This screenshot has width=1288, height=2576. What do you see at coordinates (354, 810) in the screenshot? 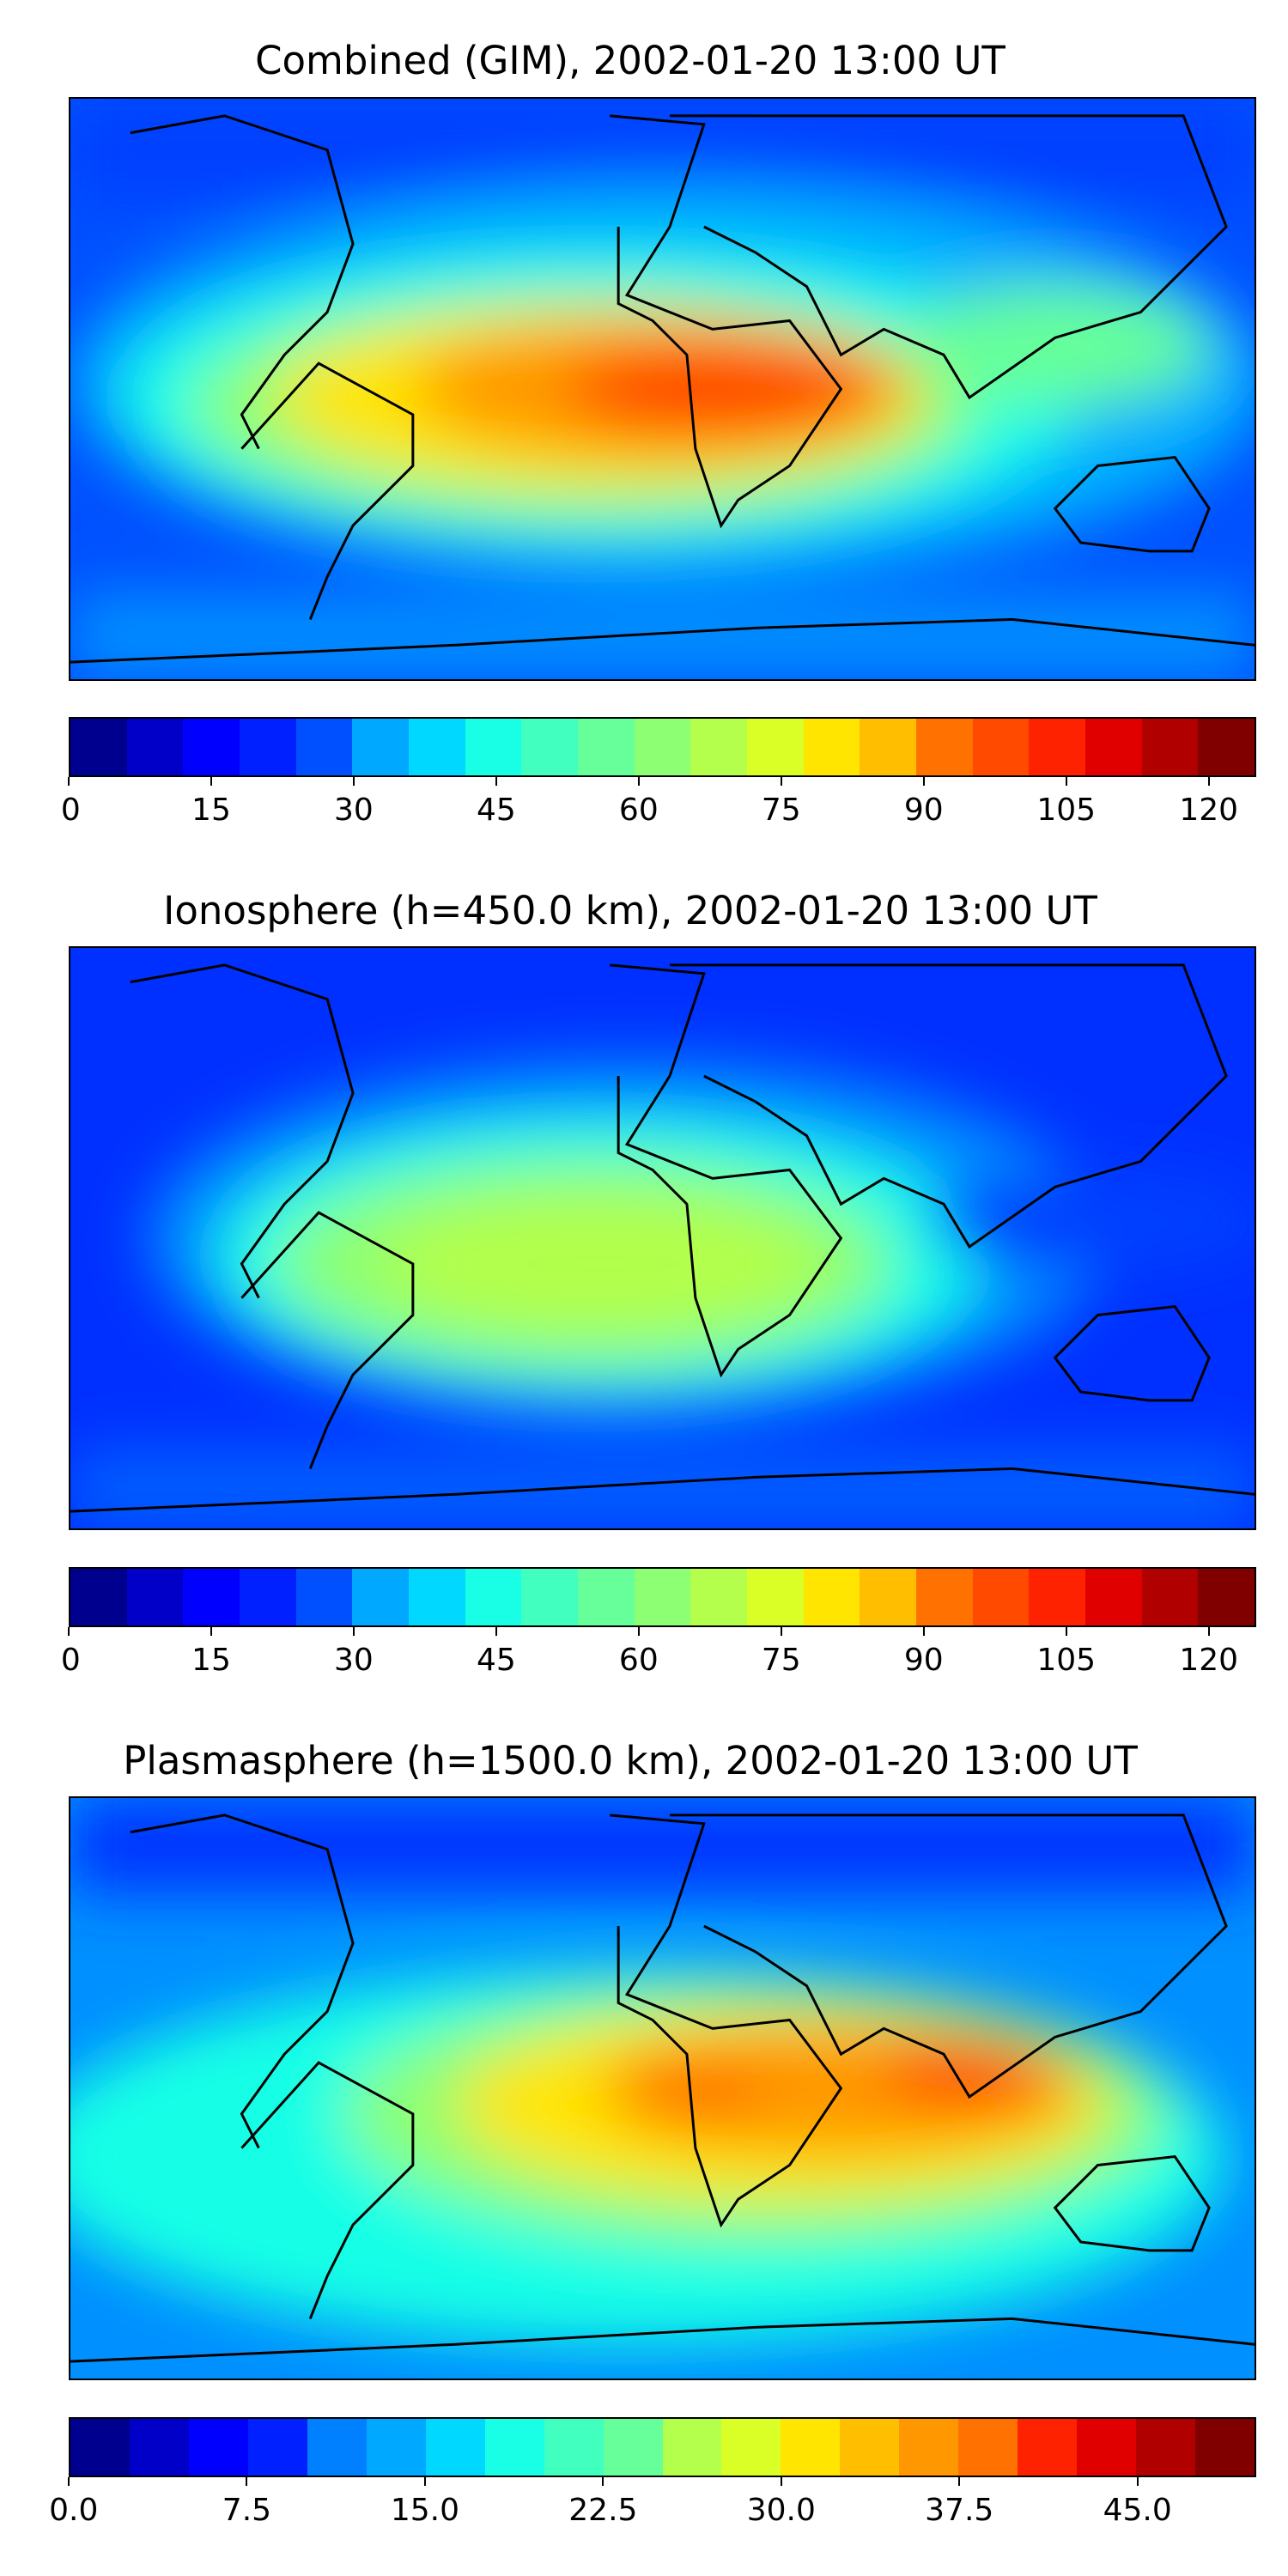
I see `colorbar-tick-label: 30` at bounding box center [354, 810].